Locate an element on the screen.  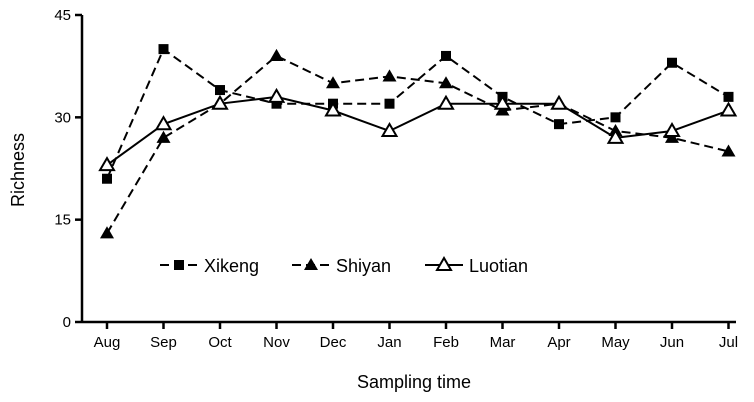
legend-item-xikeng: Xikeng is located at coordinates (209, 266).